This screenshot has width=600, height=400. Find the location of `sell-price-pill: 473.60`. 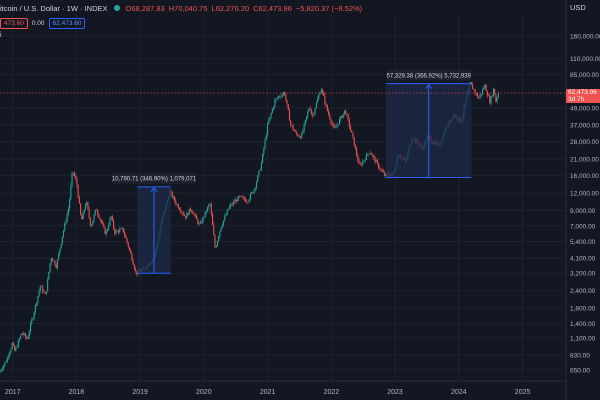

sell-price-pill: 473.60 is located at coordinates (14, 23).